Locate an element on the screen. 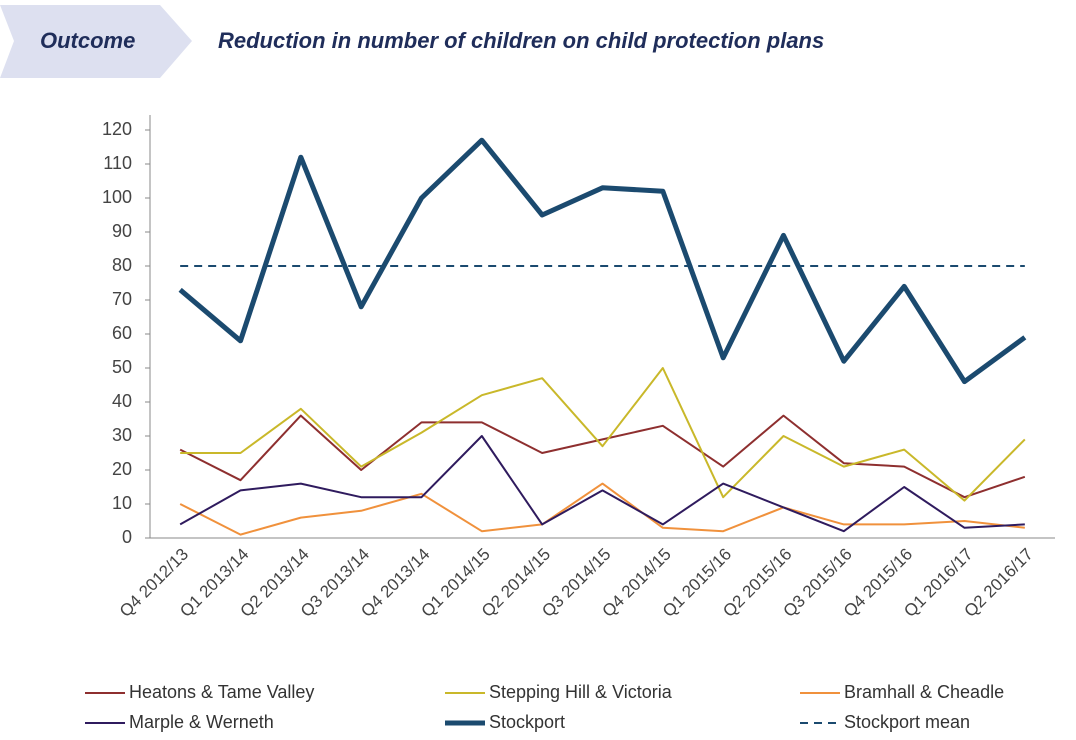  y-tick-label: 60 is located at coordinates (122, 333).